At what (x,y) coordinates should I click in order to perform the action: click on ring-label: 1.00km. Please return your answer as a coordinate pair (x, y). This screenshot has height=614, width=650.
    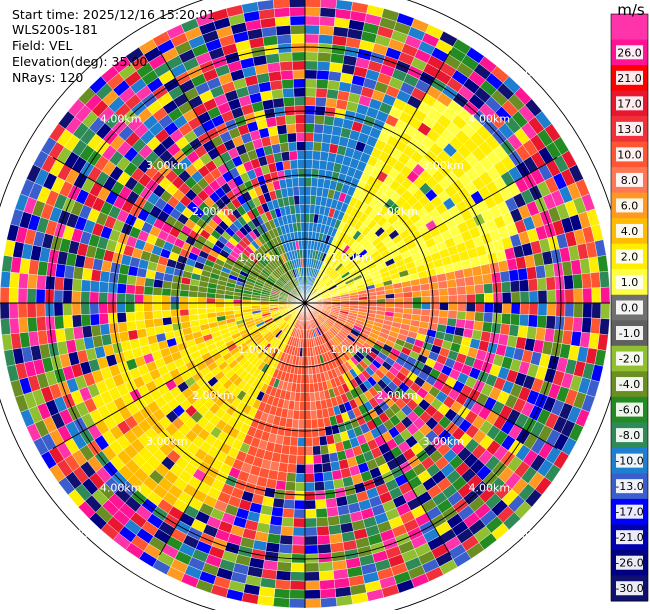
    Looking at the image, I should click on (351, 349).